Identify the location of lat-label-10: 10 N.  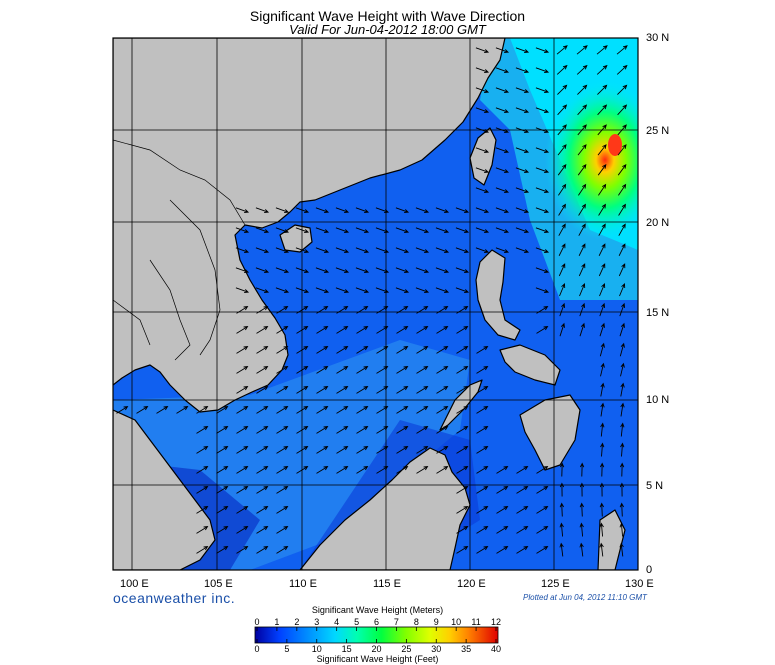
(658, 400).